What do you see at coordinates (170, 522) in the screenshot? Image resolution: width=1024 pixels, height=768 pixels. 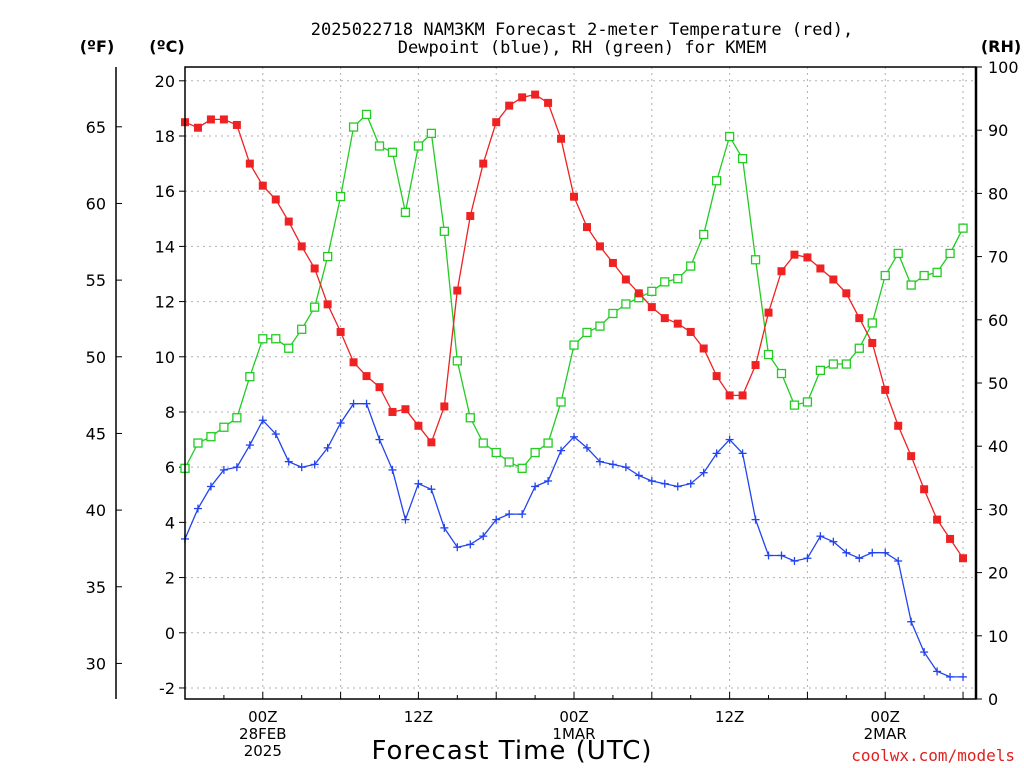 I see `celsius-tick-label: 4` at bounding box center [170, 522].